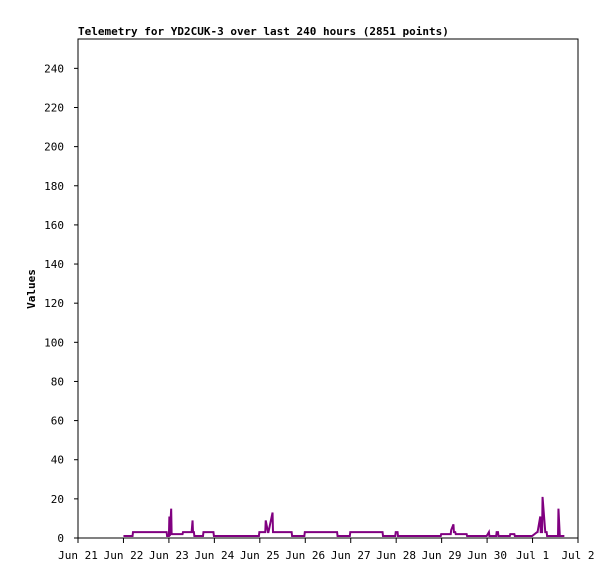  Describe the element at coordinates (351, 555) in the screenshot. I see `x-tick-label: Jun 27` at that location.